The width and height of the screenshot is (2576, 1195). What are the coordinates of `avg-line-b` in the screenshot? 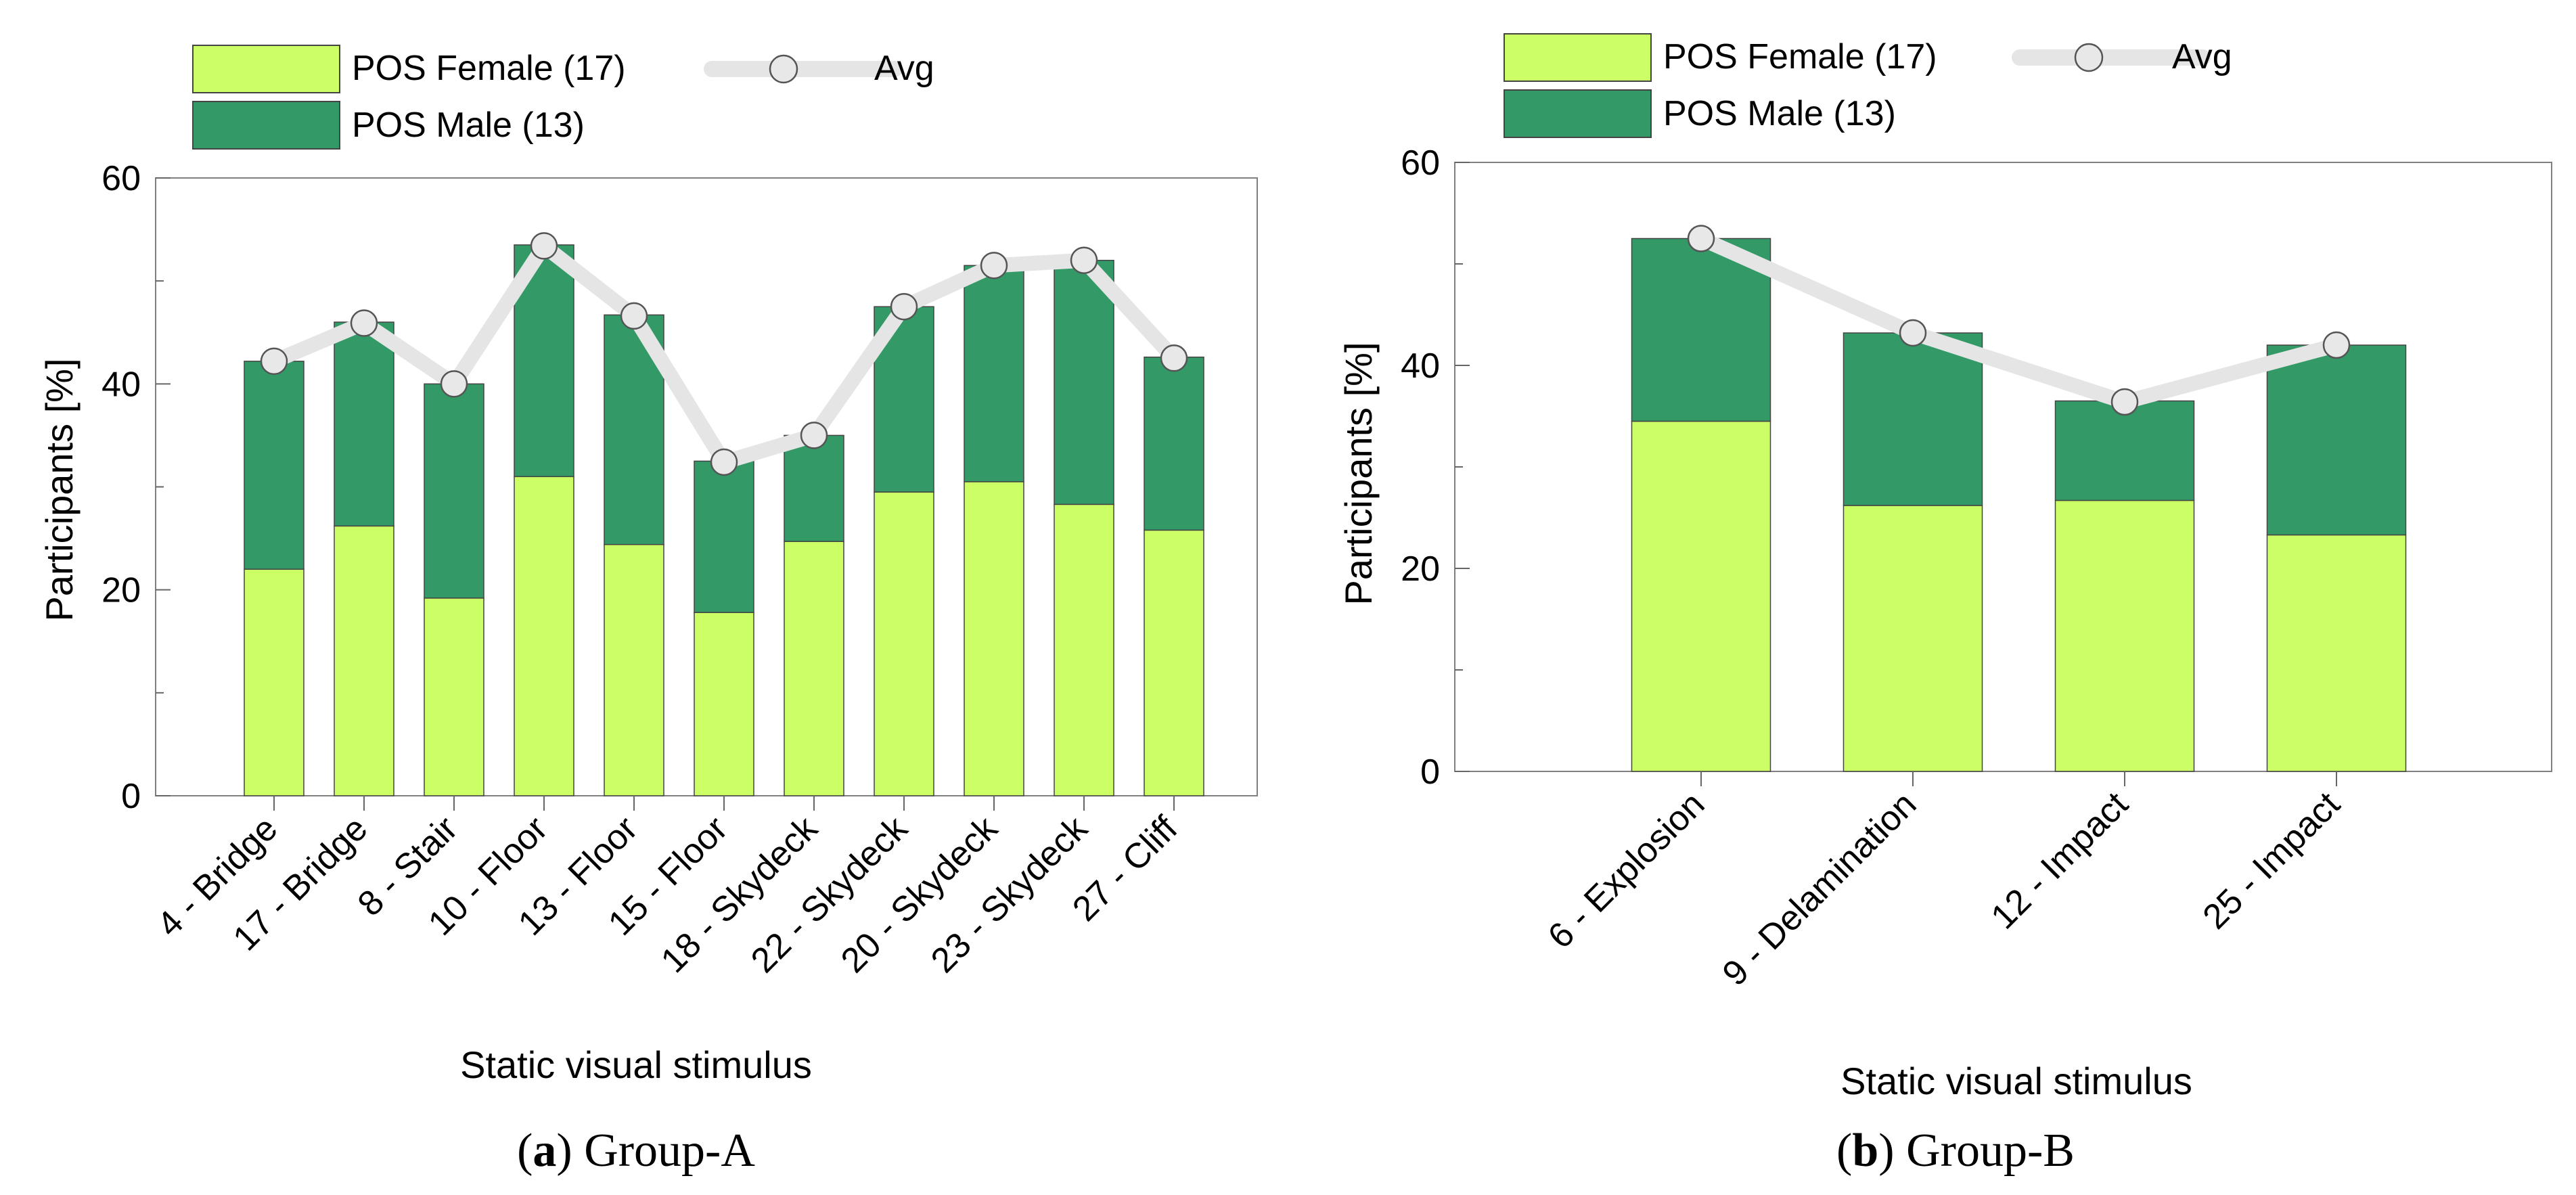 It's located at (2019, 320).